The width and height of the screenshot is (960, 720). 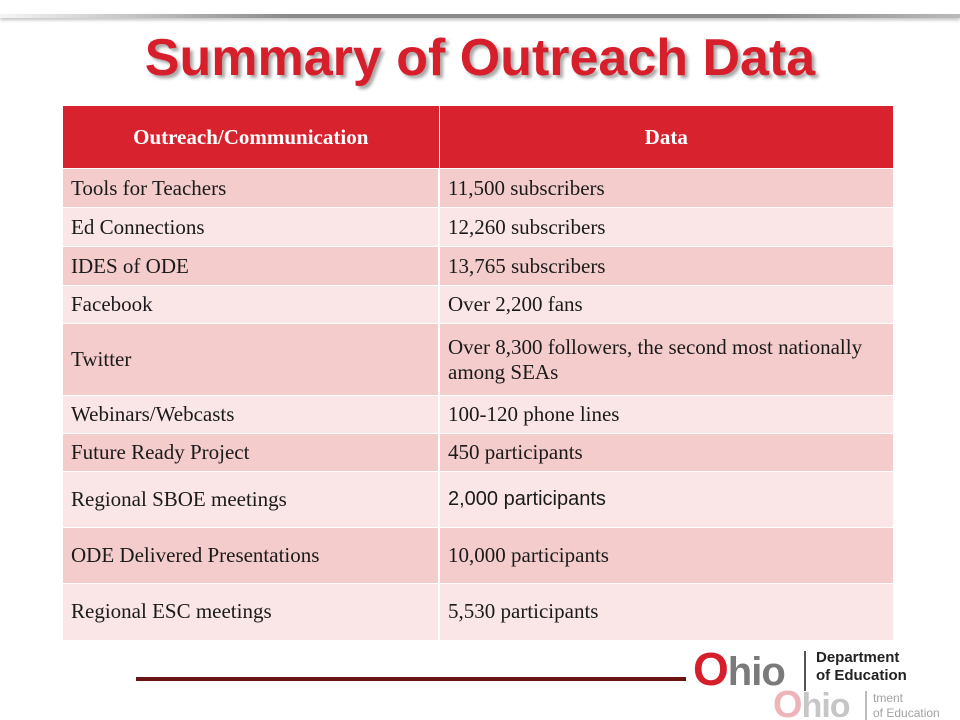 I want to click on row-value: 2,000 participants, so click(x=666, y=500).